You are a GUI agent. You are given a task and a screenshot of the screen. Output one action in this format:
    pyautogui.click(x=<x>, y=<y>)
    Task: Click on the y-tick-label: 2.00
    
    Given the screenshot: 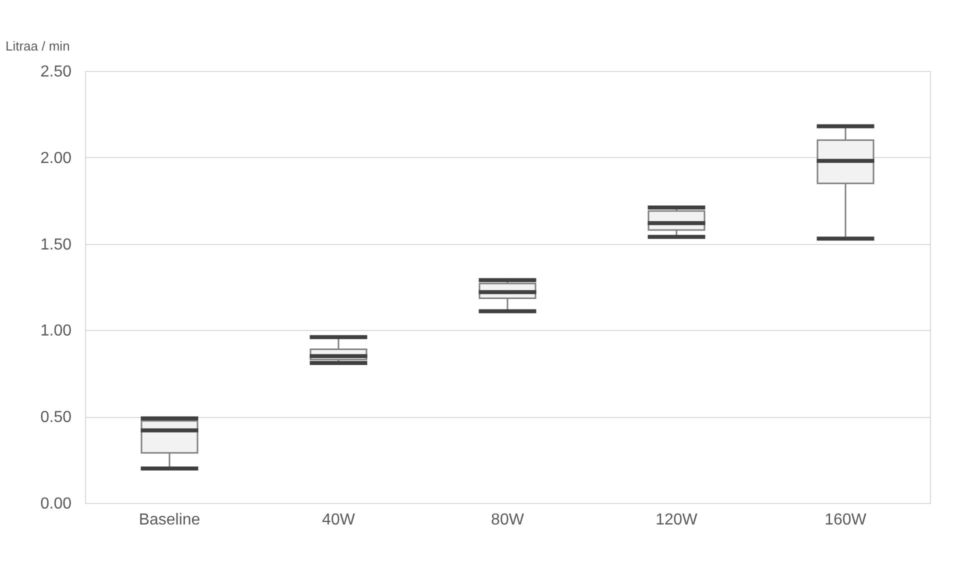 What is the action you would take?
    pyautogui.click(x=56, y=158)
    